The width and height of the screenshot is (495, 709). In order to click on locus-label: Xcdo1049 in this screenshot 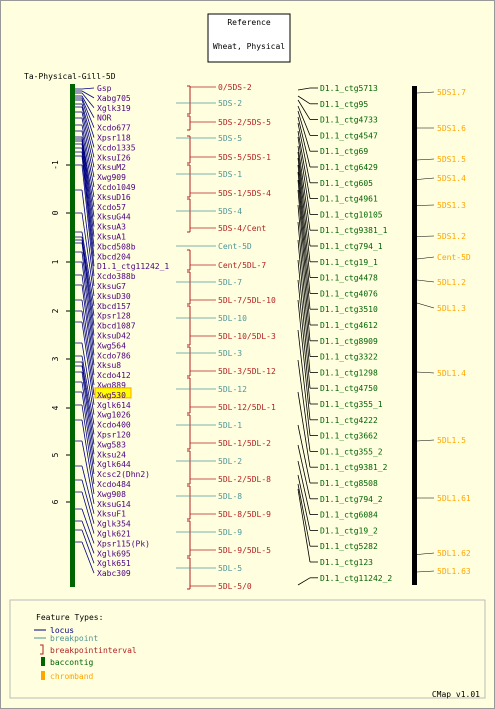, I will do `click(116, 187)`.